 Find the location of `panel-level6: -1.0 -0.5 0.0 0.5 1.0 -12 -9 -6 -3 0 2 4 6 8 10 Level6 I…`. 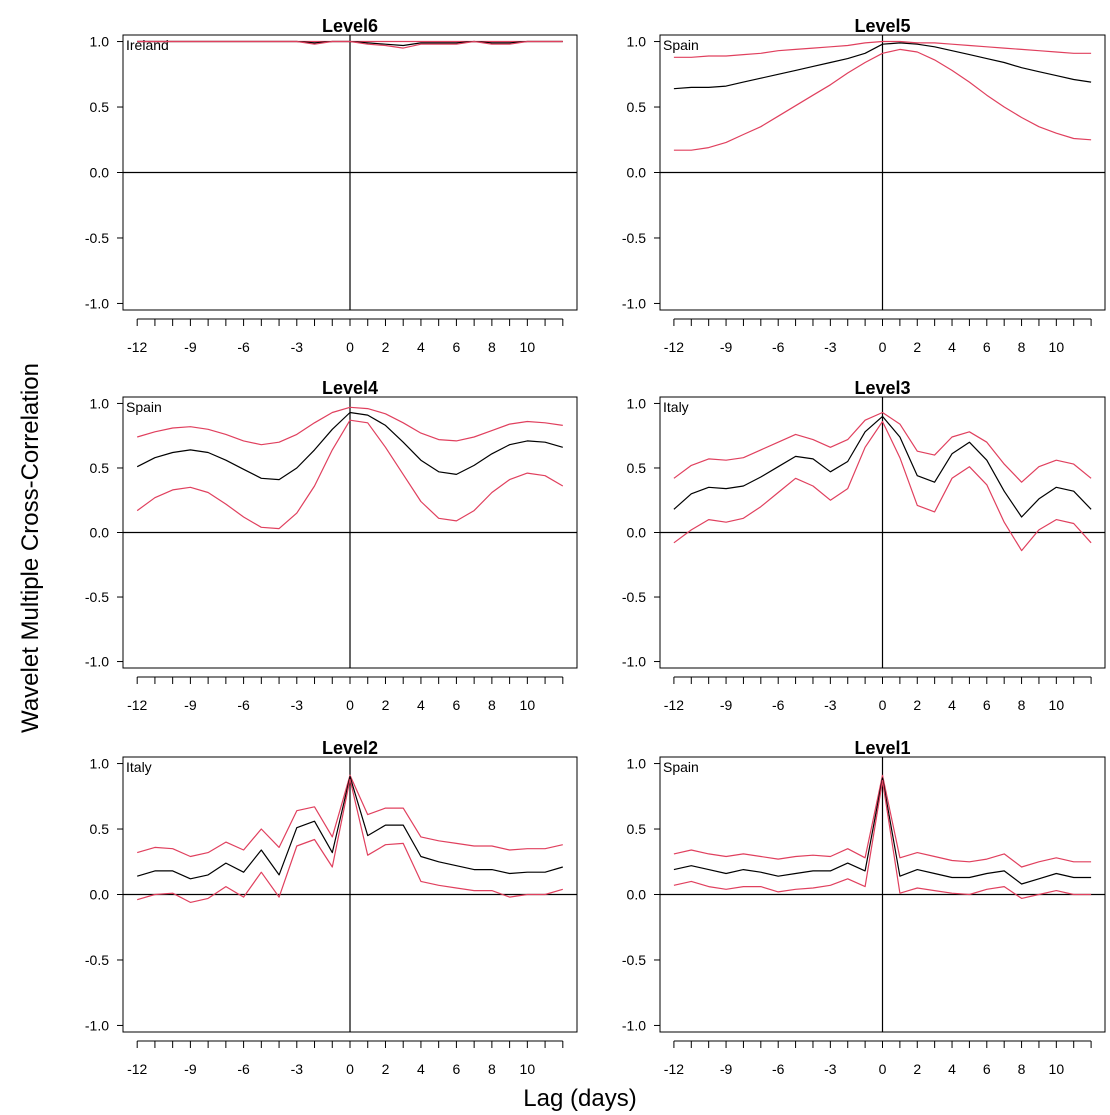

panel-level6: -1.0 -0.5 0.0 0.5 1.0 -12 -9 -6 -3 0 2 4 6 8 10 Level6 I… is located at coordinates (331, 185).